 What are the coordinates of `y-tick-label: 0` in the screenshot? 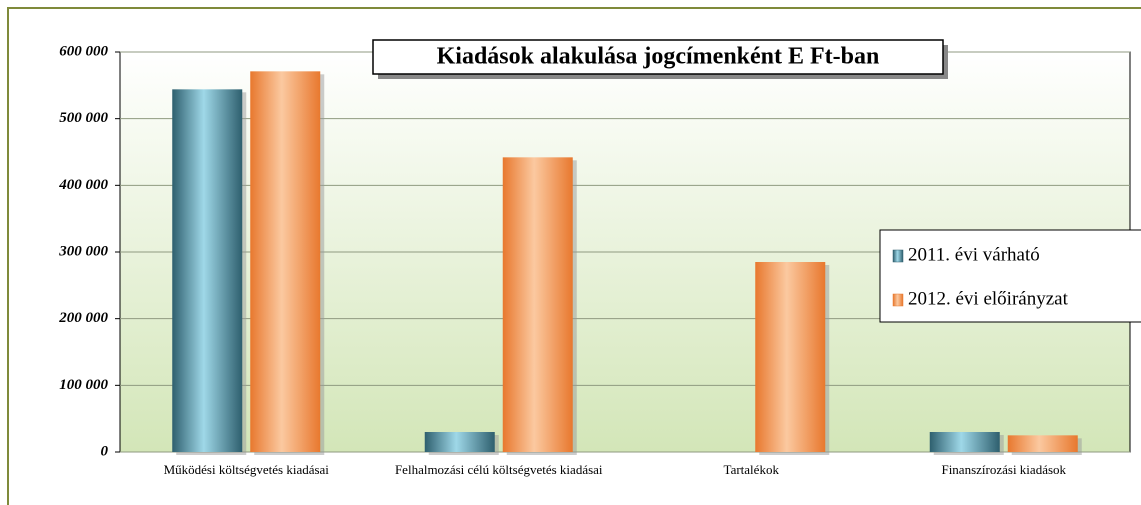 It's located at (105, 451).